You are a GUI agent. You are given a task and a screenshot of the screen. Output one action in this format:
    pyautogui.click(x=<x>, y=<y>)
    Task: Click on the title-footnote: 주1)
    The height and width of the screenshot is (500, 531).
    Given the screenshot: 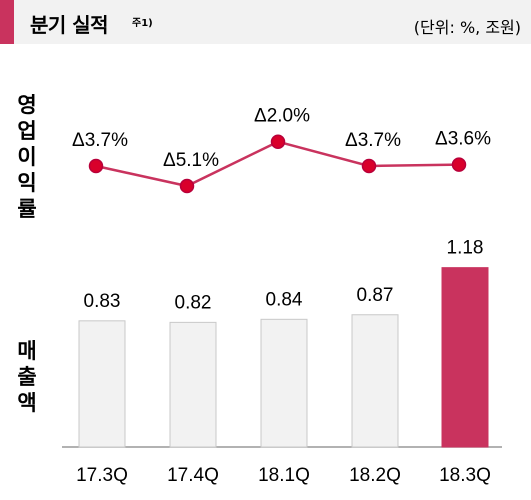 What is the action you would take?
    pyautogui.click(x=142, y=23)
    